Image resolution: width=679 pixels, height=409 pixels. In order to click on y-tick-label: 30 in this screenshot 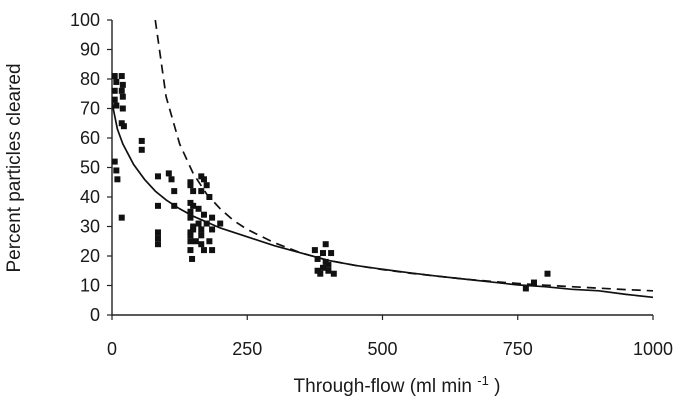, I will do `click(90, 227)`.